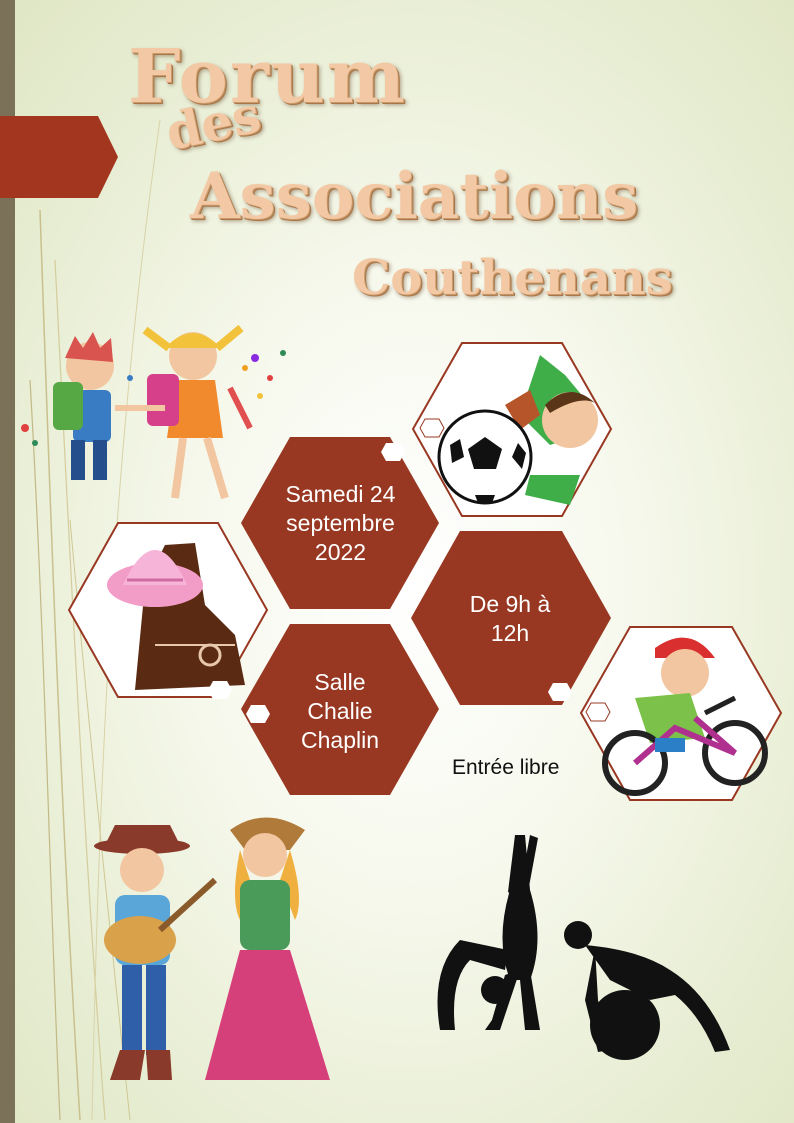  I want to click on cowboy-hat-boot-icon, so click(176, 616).